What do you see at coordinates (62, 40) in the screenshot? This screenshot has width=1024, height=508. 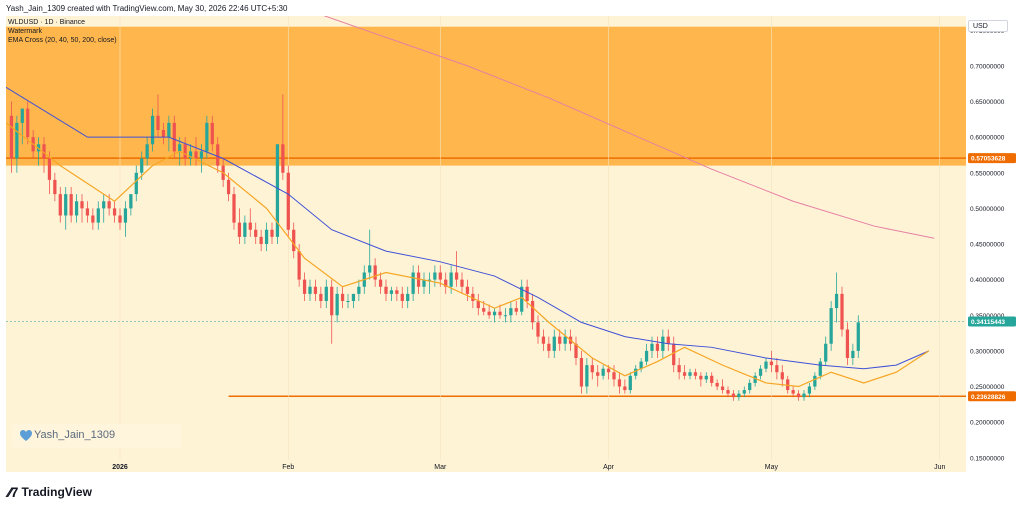 I see `indicator-line: EMA Cross (20, 40, 50, 200, close)` at bounding box center [62, 40].